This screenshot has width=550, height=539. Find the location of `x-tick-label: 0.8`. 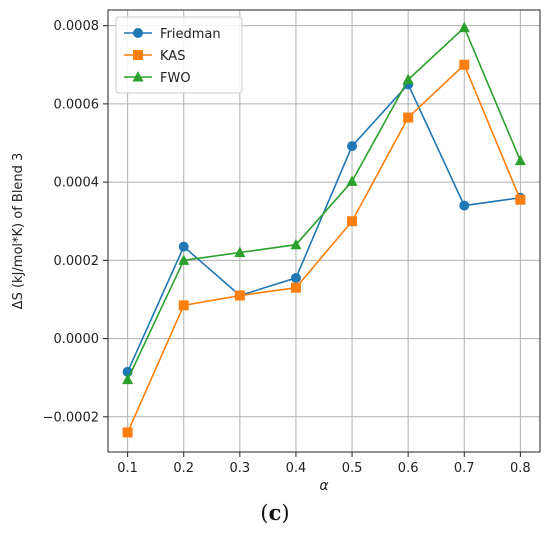

x-tick-label: 0.8 is located at coordinates (520, 468).